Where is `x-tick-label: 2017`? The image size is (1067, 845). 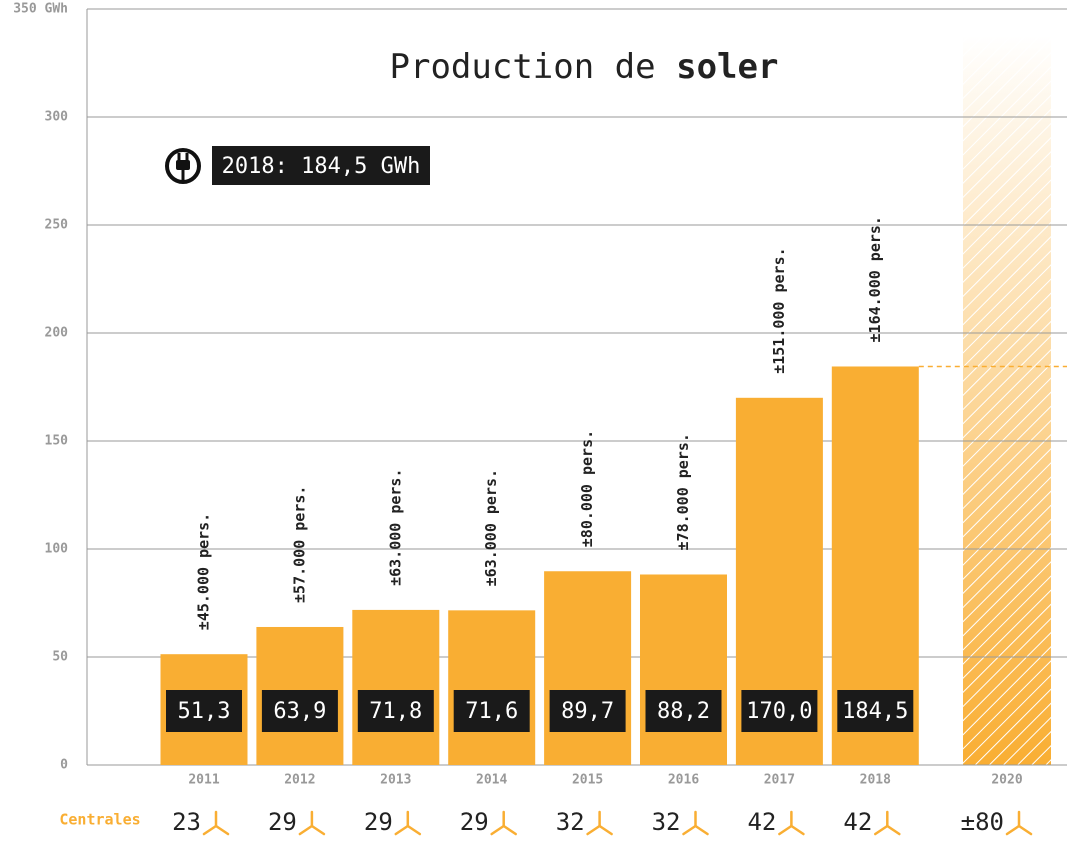 x-tick-label: 2017 is located at coordinates (779, 780).